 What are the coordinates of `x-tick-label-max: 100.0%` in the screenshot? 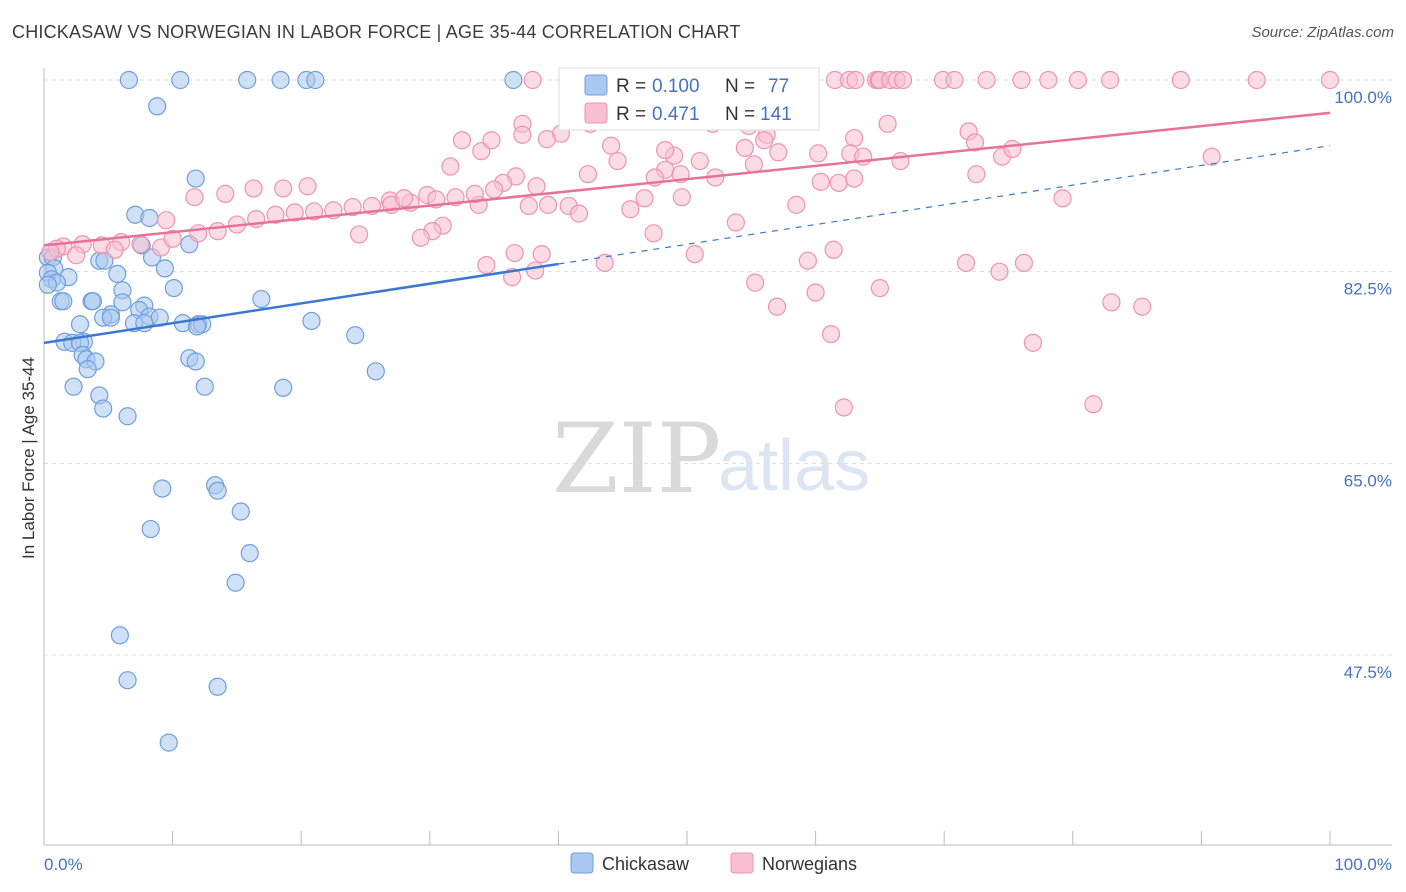 It's located at (1363, 864).